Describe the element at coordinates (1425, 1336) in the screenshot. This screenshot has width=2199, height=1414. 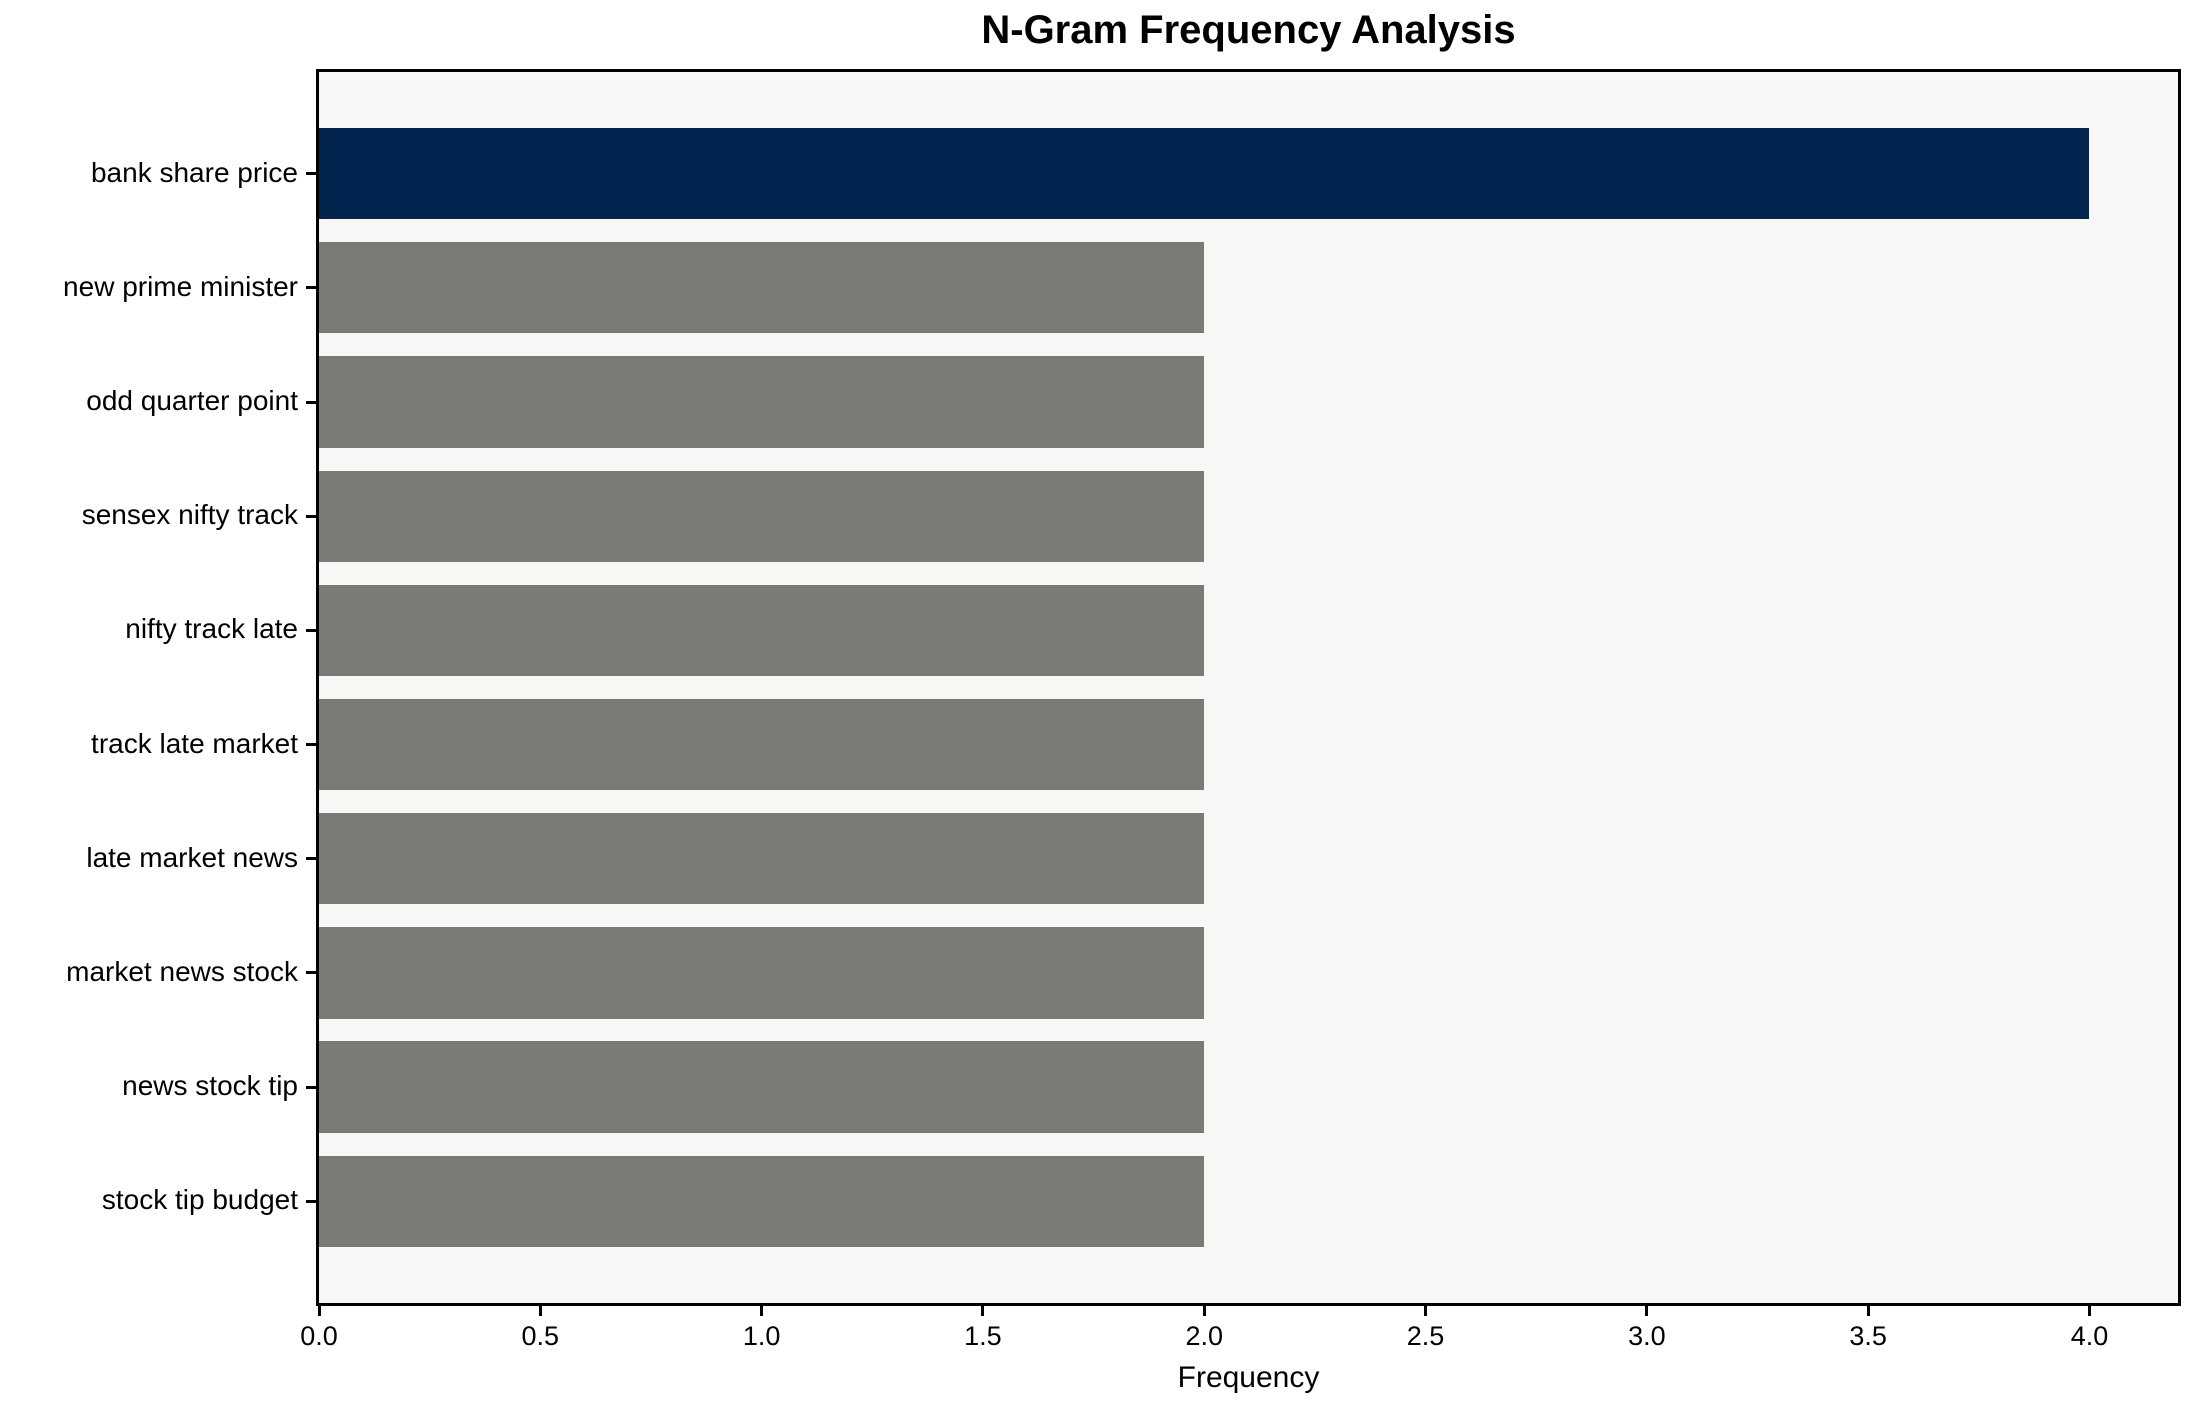
I see `x-tick-label: 2.5` at that location.